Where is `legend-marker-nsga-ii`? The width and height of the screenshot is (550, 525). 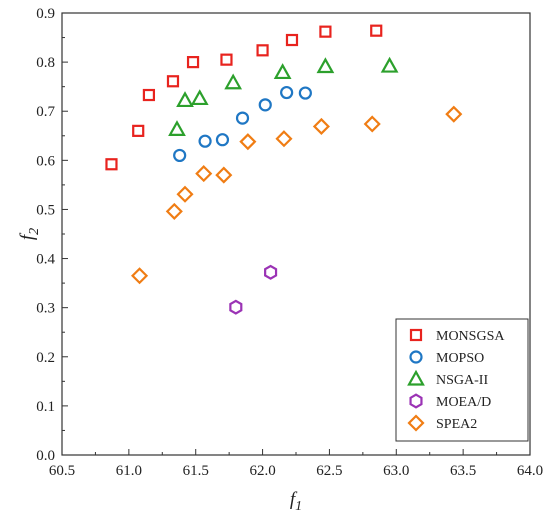 legend-marker-nsga-ii is located at coordinates (416, 377).